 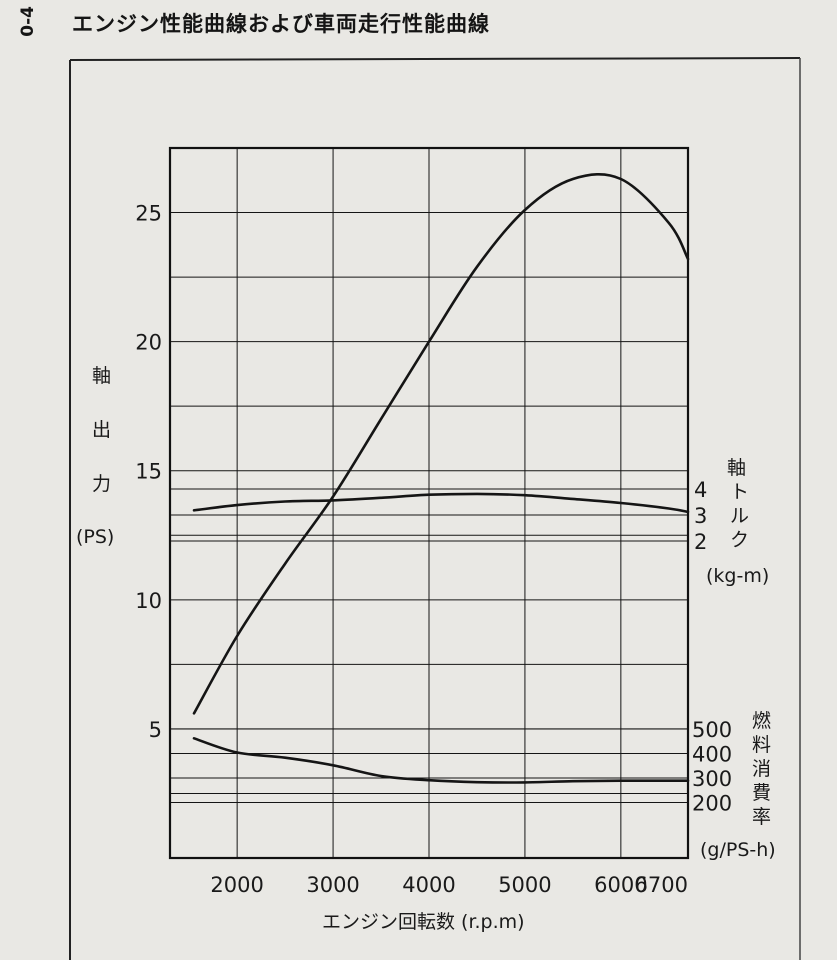 What do you see at coordinates (739, 516) in the screenshot?
I see `torque-axis-char-3: ル` at bounding box center [739, 516].